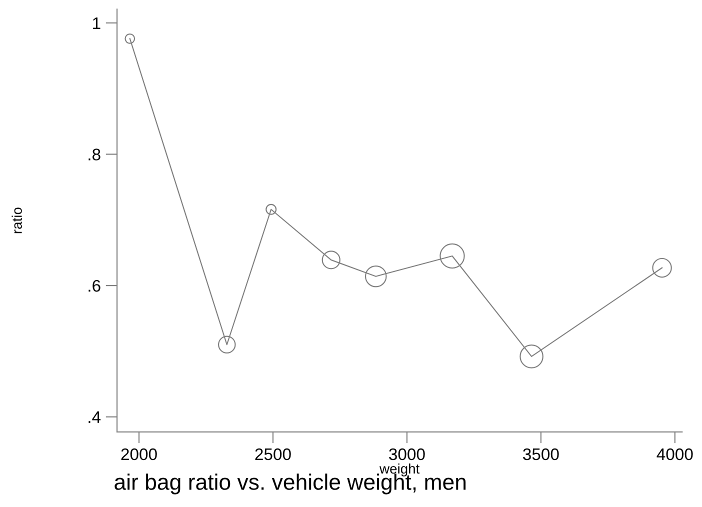 This screenshot has width=702, height=507. What do you see at coordinates (96, 23) in the screenshot?
I see `y-tick-label: 1` at bounding box center [96, 23].